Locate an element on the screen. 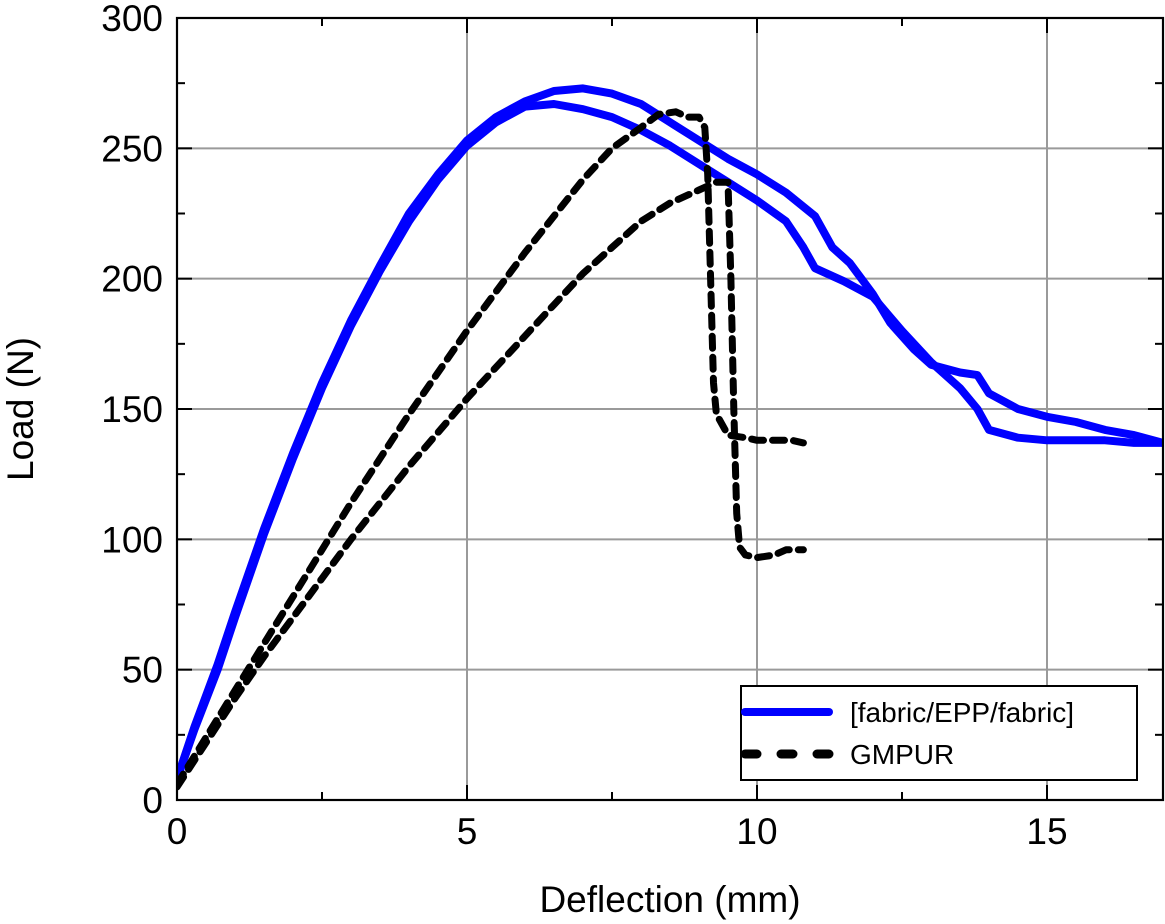 The image size is (1165, 924). x-axis-title: Deflection (mm) is located at coordinates (669, 899).